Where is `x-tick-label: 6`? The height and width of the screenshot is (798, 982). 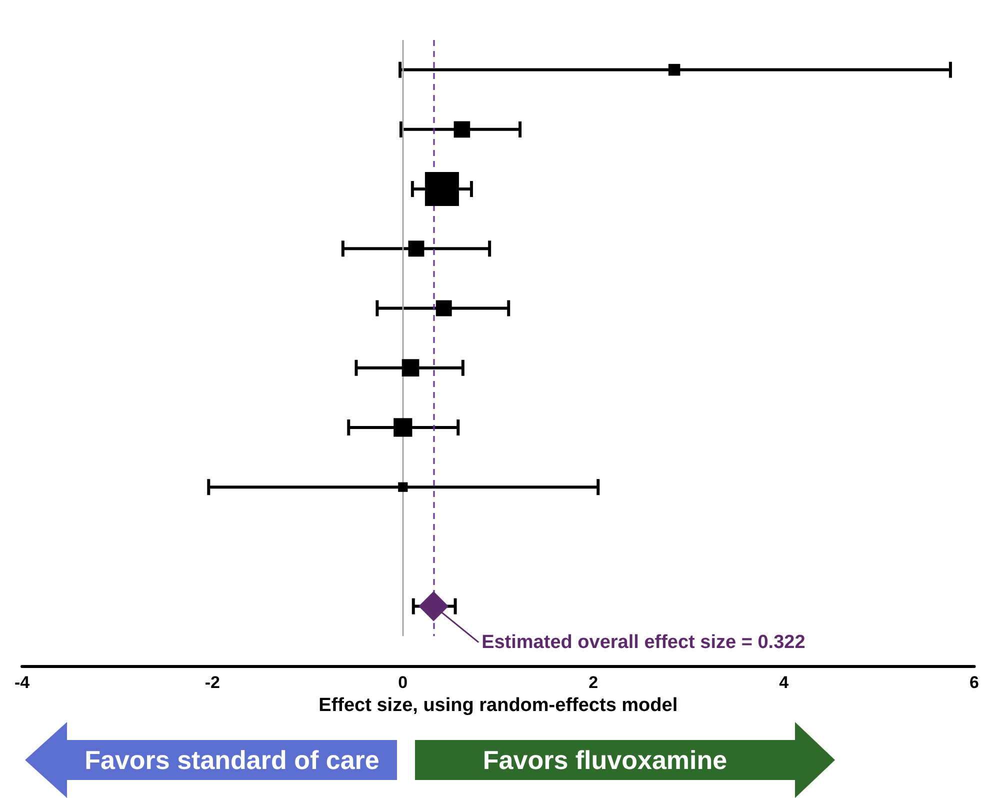
x-tick-label: 6 is located at coordinates (975, 682).